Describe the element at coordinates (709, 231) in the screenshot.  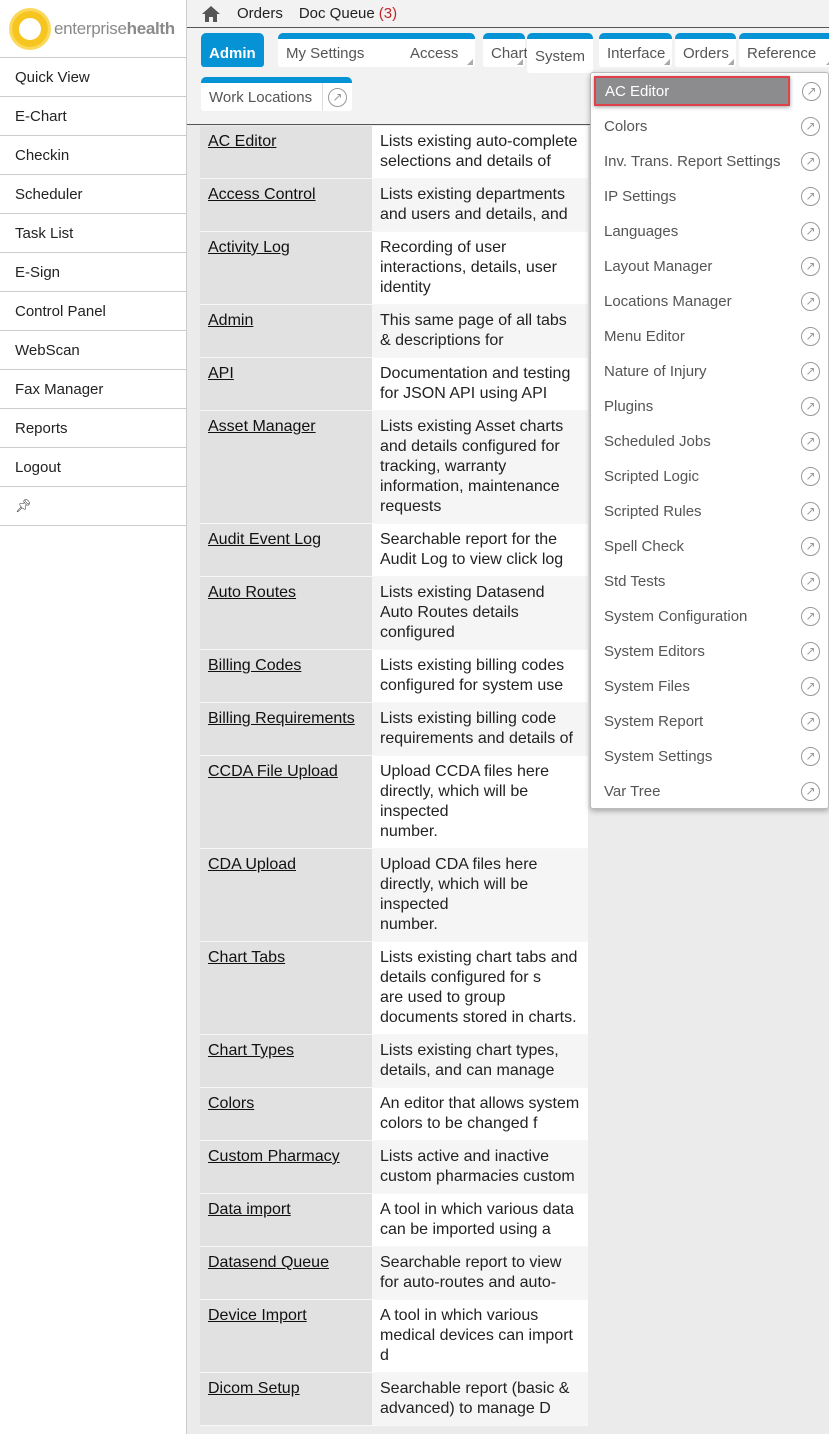
I see `menu-item-languages: Languages ↗` at that location.